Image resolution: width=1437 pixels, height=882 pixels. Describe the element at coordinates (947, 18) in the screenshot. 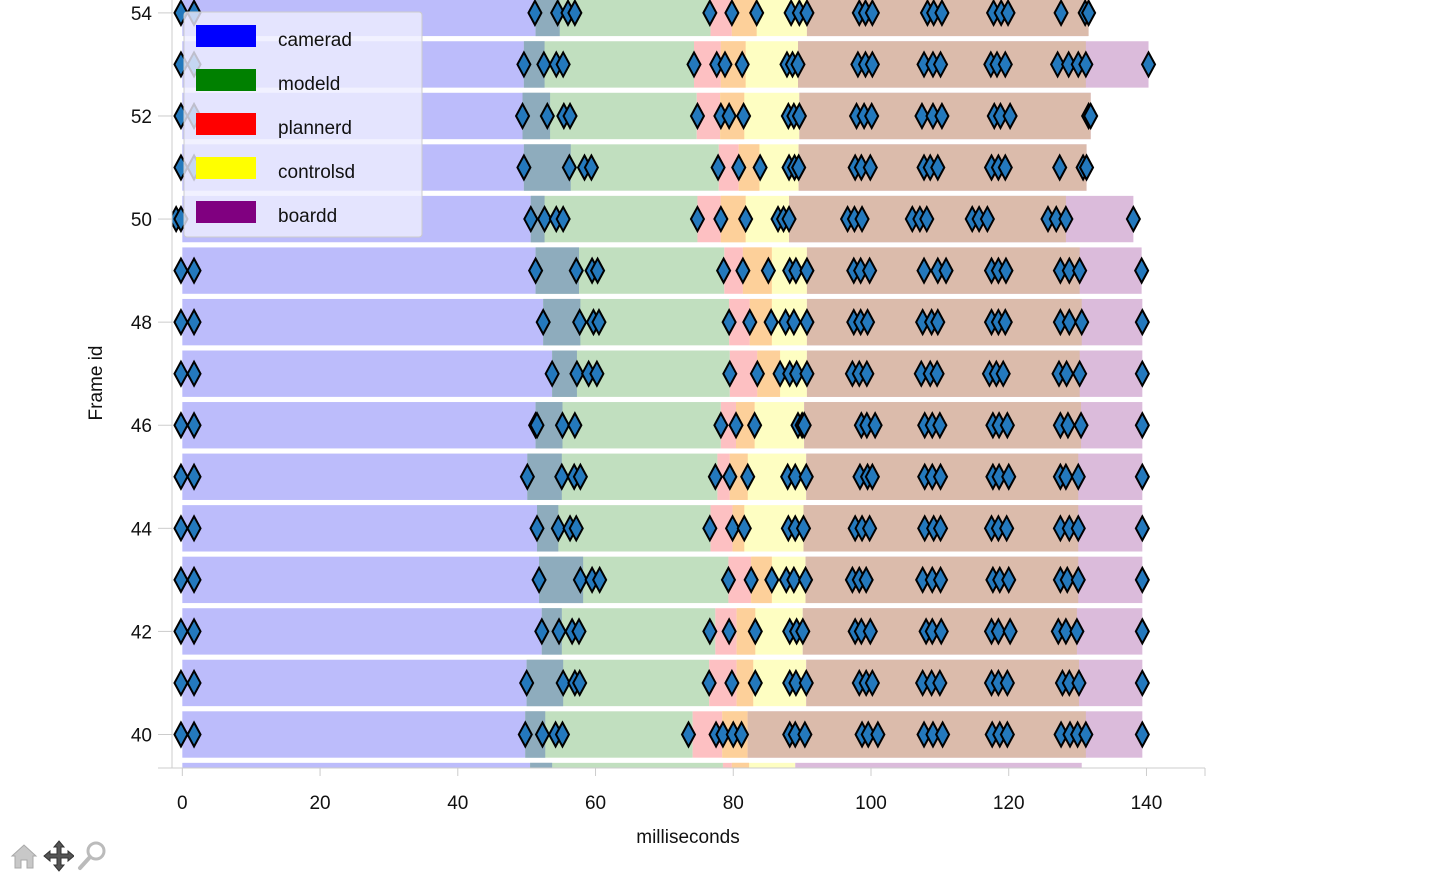

I see `controlsd-boardd-overlap-bar` at that location.